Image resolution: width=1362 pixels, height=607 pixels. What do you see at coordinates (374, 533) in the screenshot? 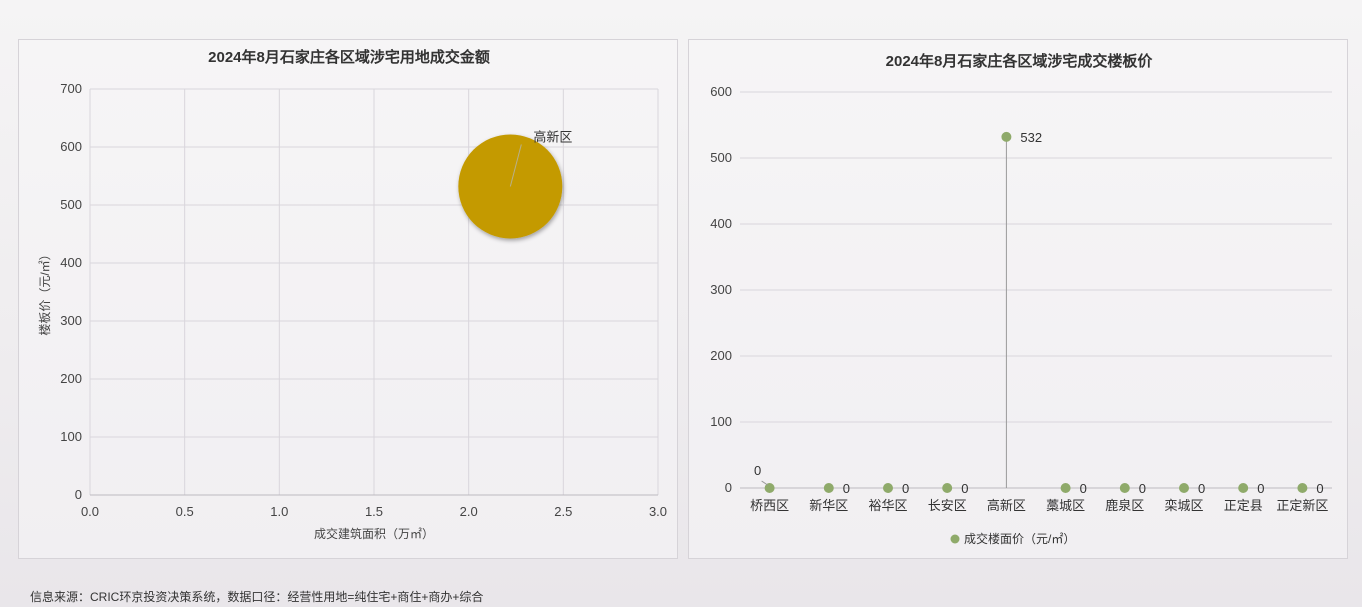
I see `x-axis-label: 成交建筑面积（万㎡）` at bounding box center [374, 533].